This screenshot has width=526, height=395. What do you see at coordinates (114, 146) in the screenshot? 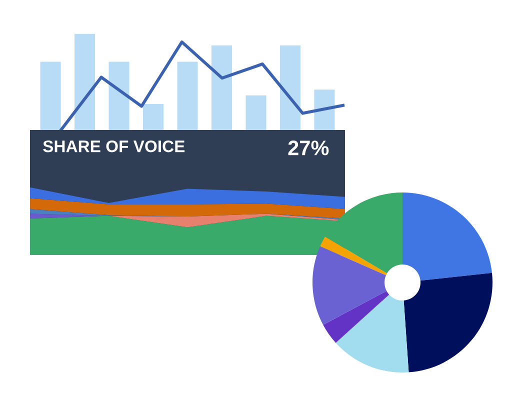
I see `chart-title: SHARE OF VOICE` at bounding box center [114, 146].